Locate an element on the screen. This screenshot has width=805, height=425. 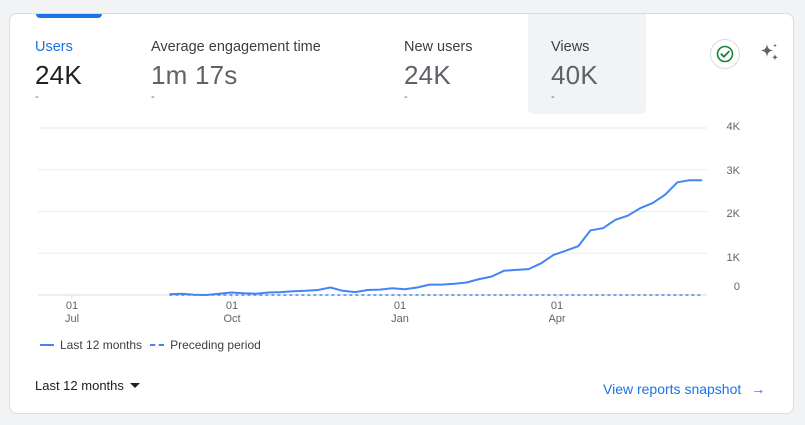
metric-label: Average engagement time is located at coordinates (236, 47).